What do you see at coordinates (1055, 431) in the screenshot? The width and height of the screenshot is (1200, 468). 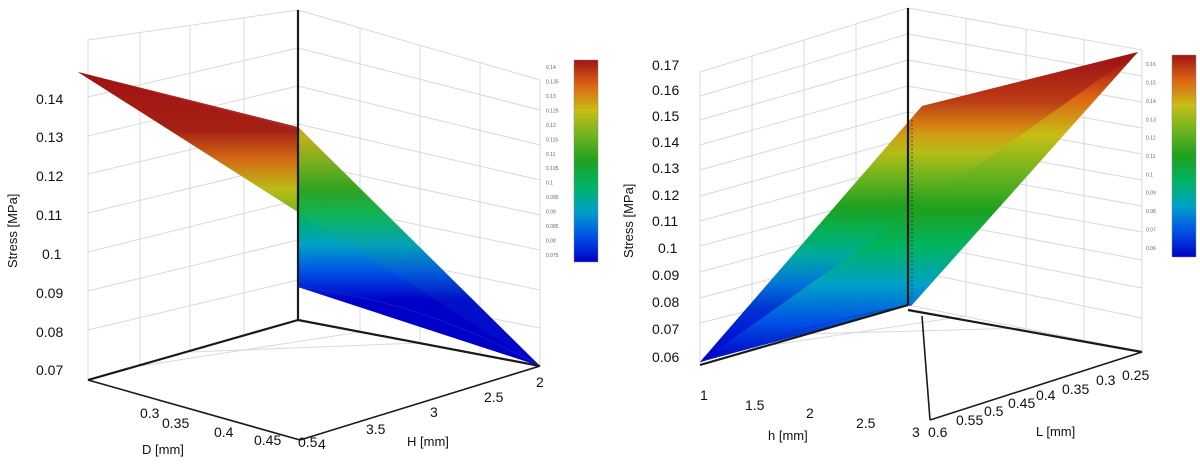 I see `y-axis-title-right: L [mm]` at bounding box center [1055, 431].